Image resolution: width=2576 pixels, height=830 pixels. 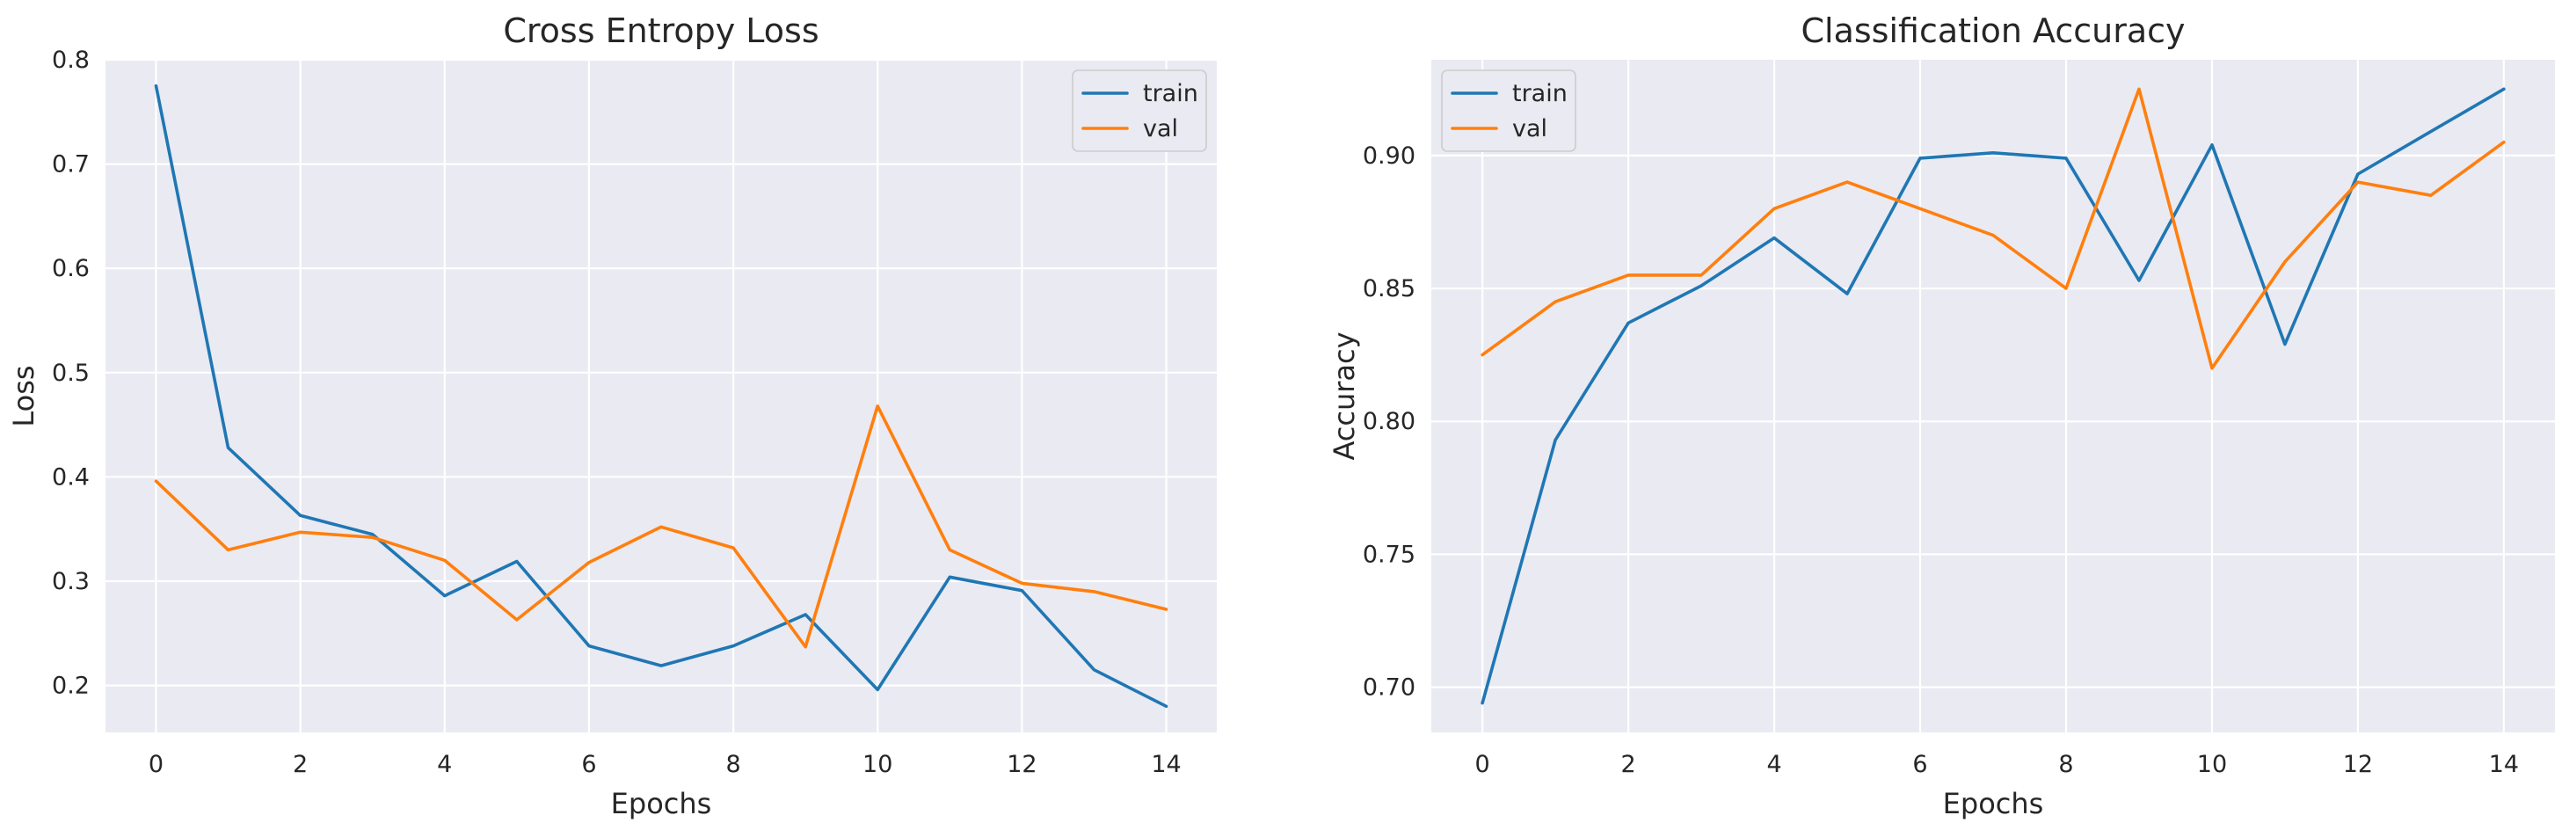 I want to click on loss-x-tick-label: 6, so click(x=588, y=764).